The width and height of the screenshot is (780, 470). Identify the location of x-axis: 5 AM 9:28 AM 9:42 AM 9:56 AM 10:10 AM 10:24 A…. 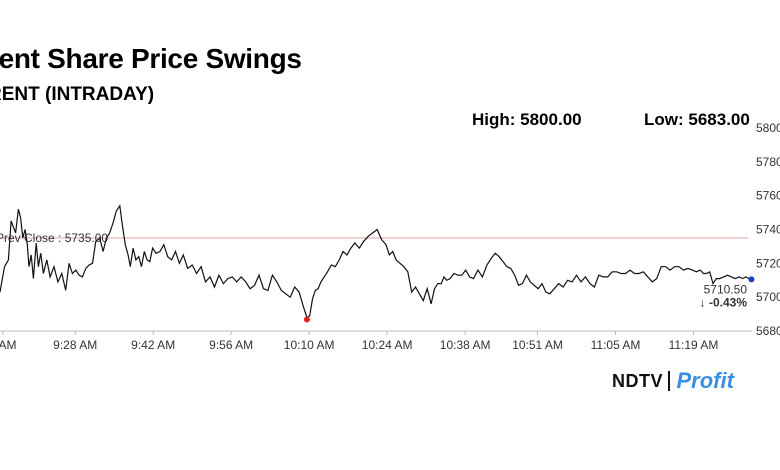
(376, 341).